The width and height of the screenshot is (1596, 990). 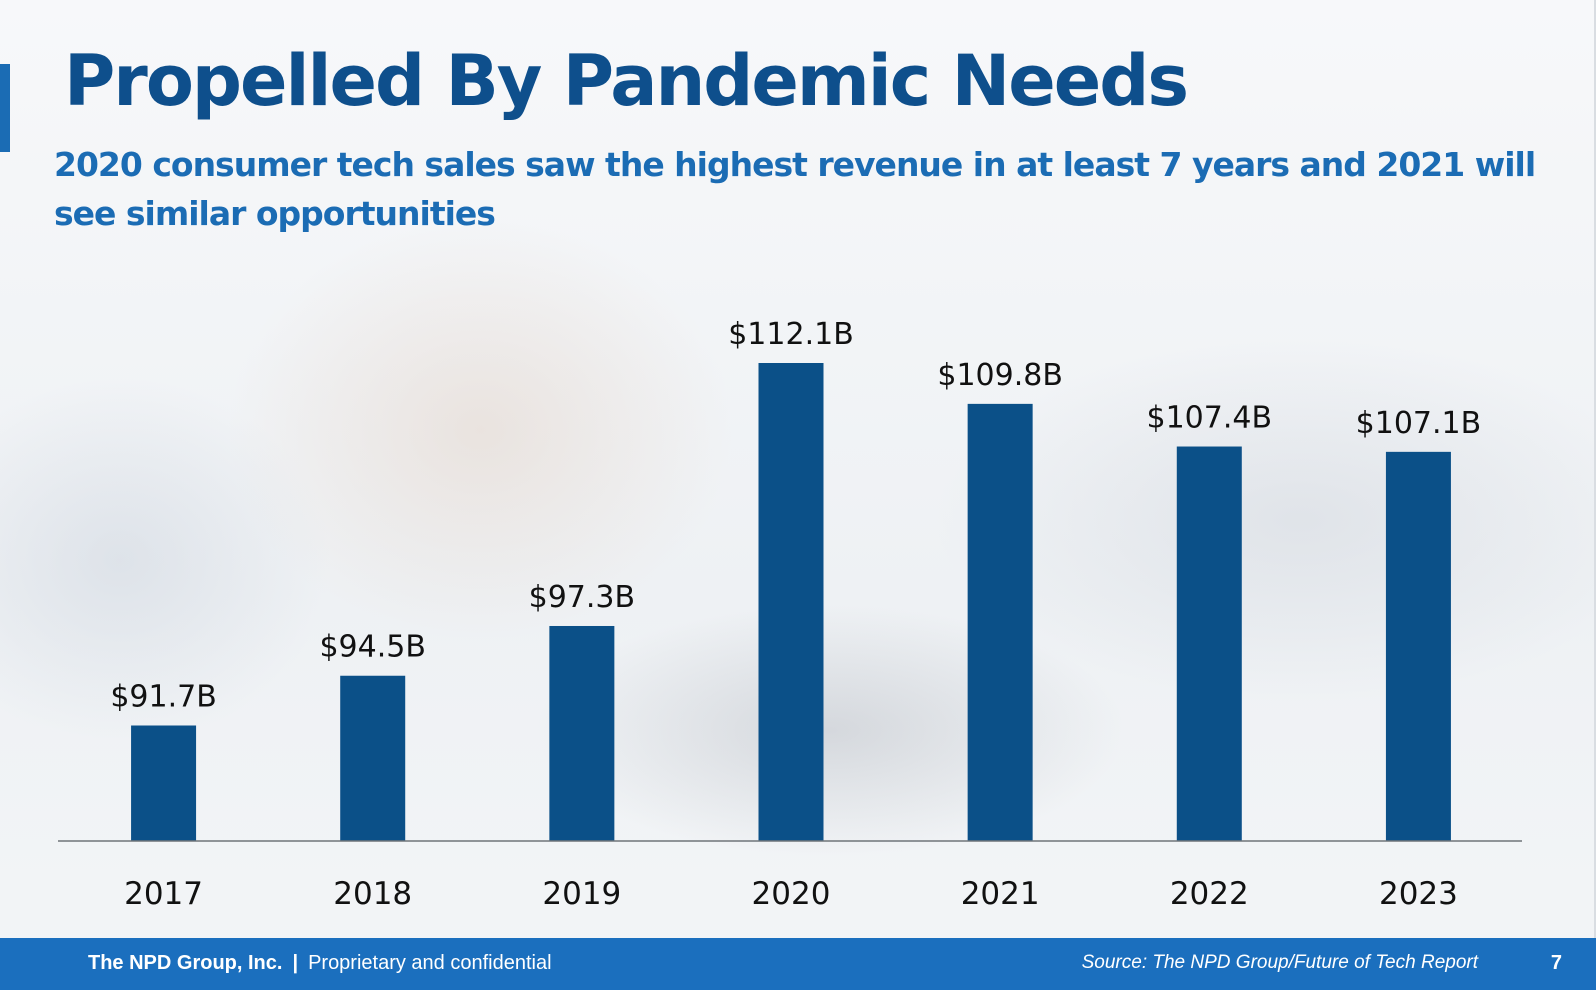 What do you see at coordinates (582, 733) in the screenshot?
I see `bar-2019` at bounding box center [582, 733].